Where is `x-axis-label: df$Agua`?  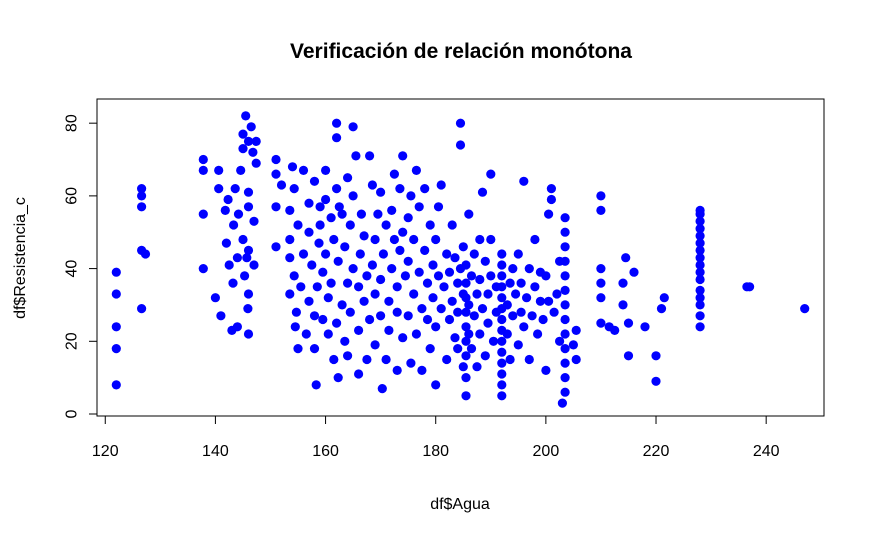 x-axis-label: df$Agua is located at coordinates (460, 504).